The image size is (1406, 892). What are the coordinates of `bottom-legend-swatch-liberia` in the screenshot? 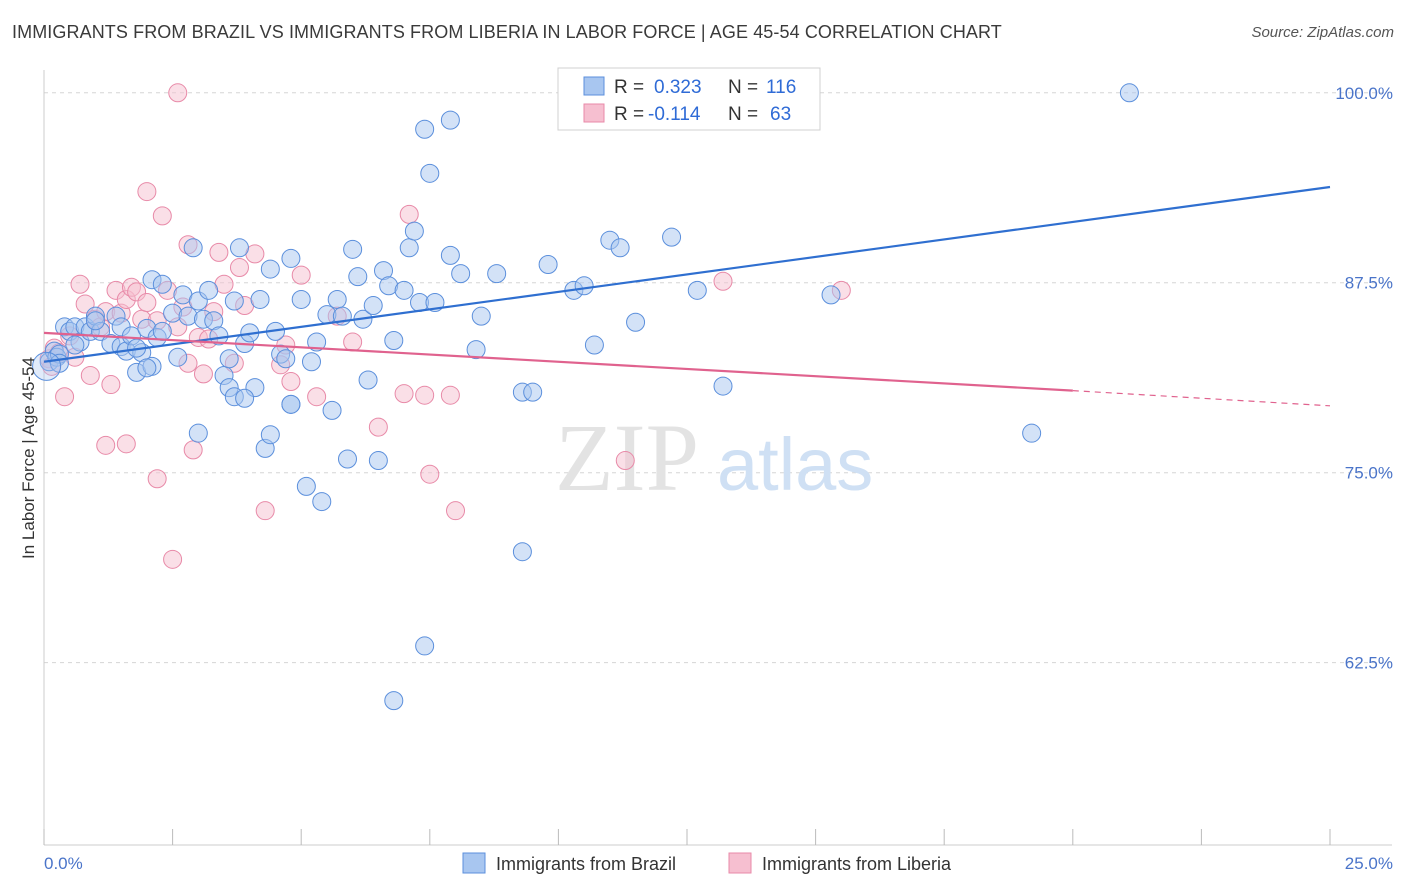 It's located at (740, 863).